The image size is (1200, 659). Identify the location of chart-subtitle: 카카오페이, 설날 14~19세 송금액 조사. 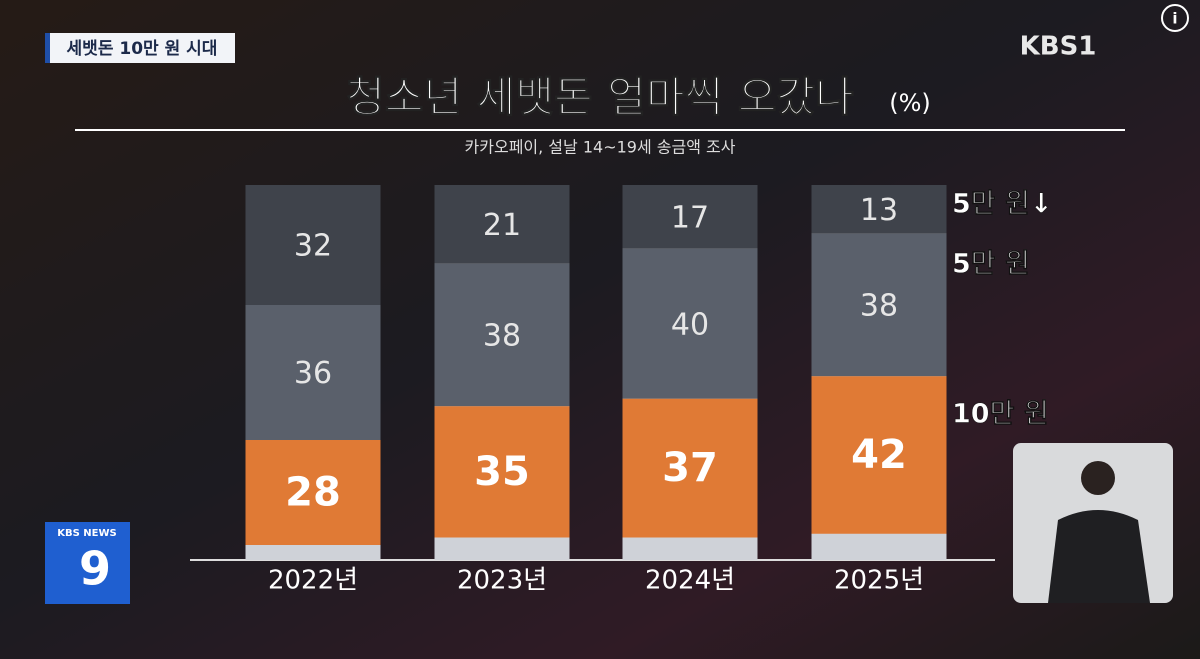
(600, 147).